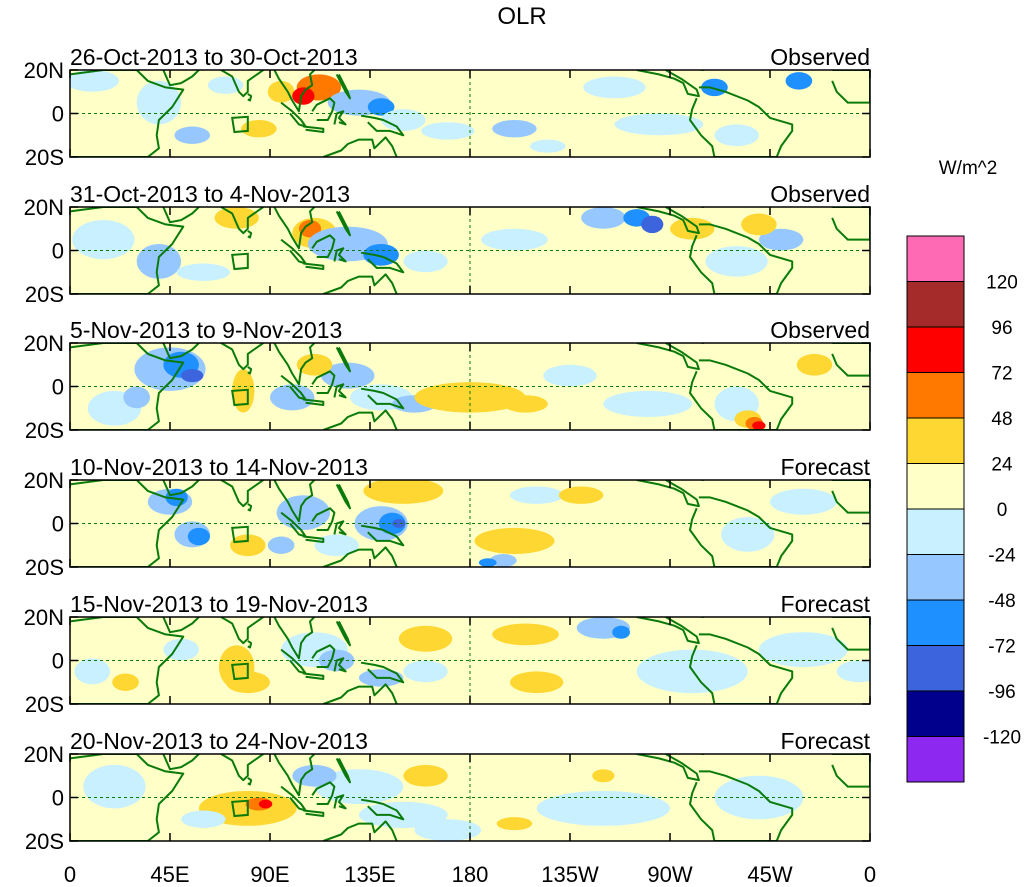 The image size is (1028, 887). I want to click on colorbar-label: 120, so click(1002, 283).